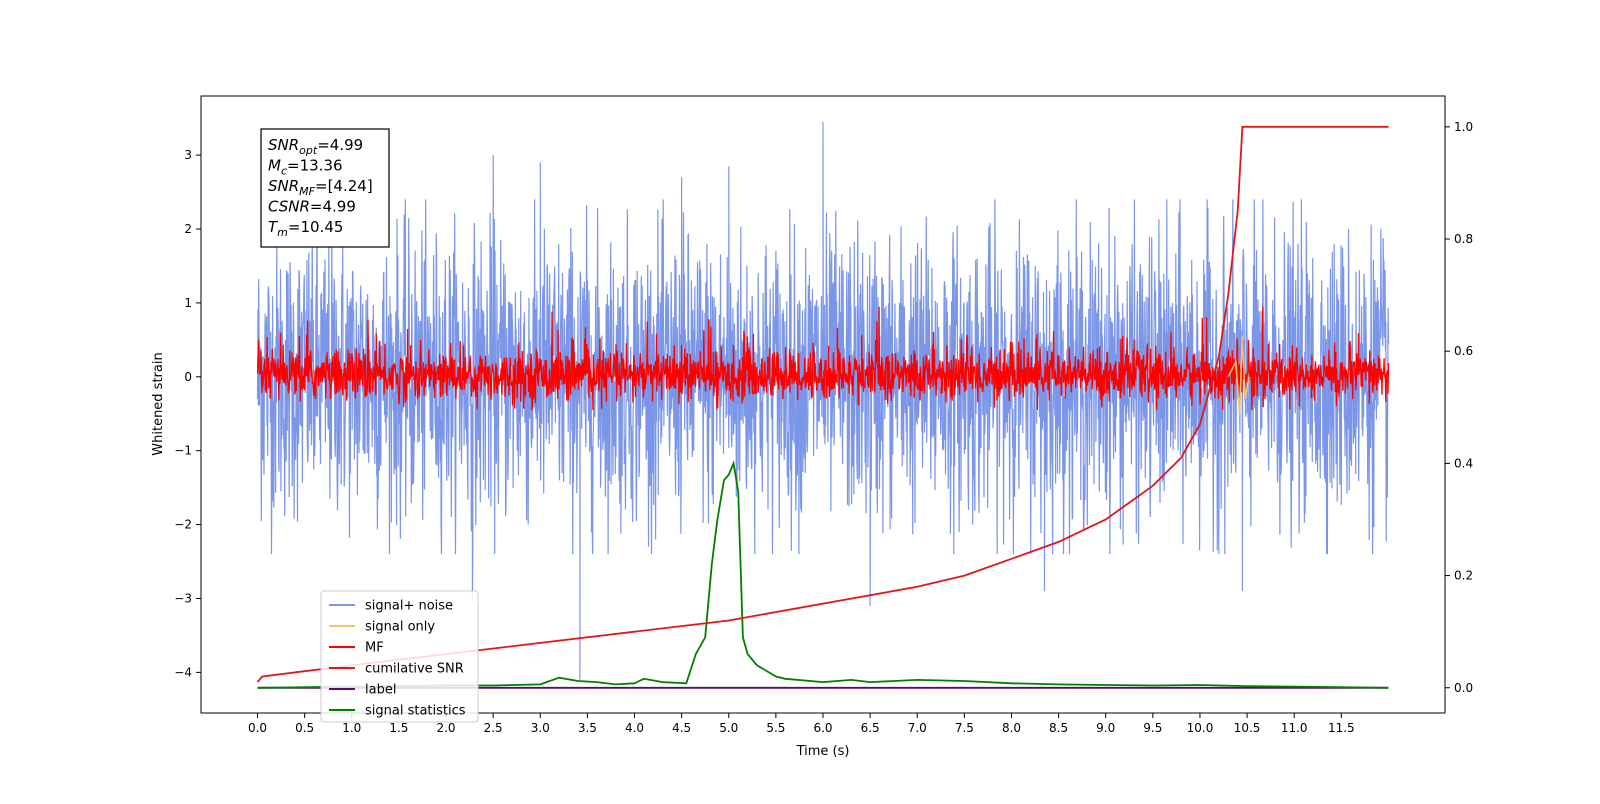 The height and width of the screenshot is (804, 1600). What do you see at coordinates (1247, 728) in the screenshot?
I see `x-tick-label: 10.5` at bounding box center [1247, 728].